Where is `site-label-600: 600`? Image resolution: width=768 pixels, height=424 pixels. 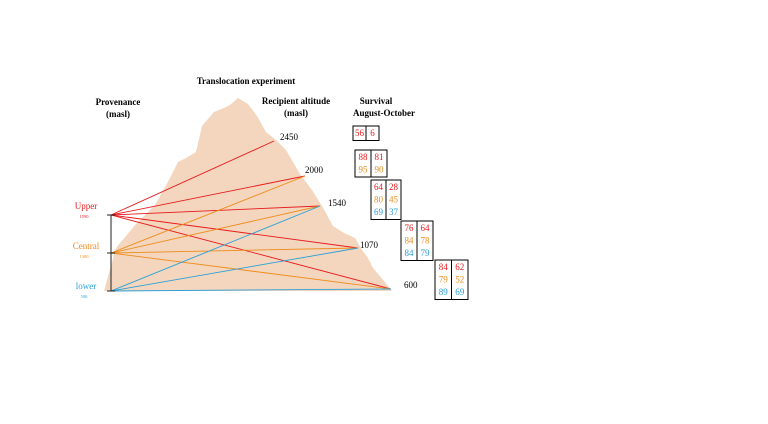 site-label-600: 600 is located at coordinates (411, 285).